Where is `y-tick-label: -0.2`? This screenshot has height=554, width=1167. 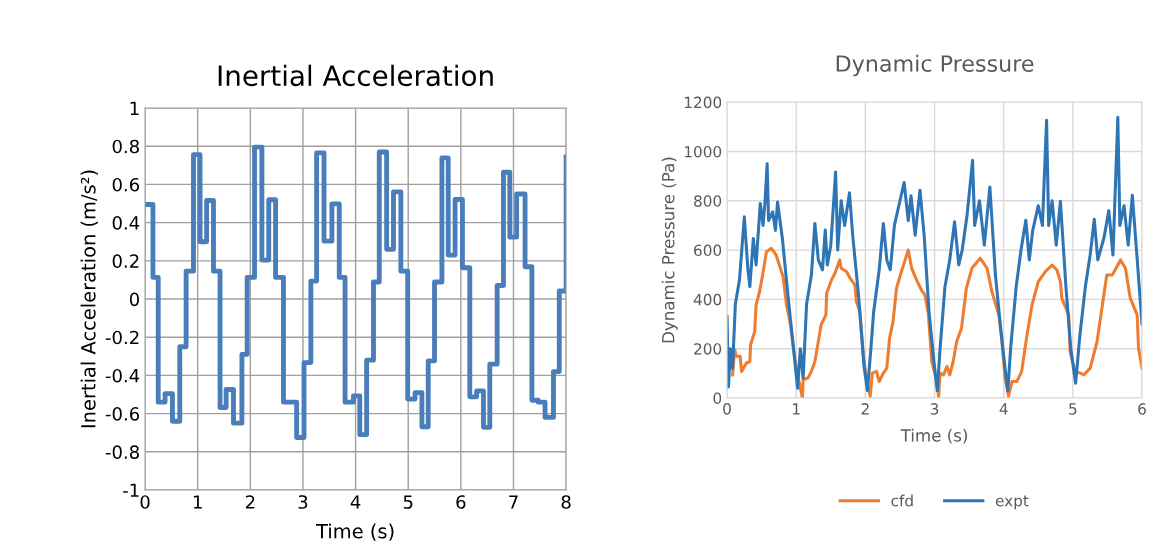 y-tick-label: -0.2 is located at coordinates (122, 337).